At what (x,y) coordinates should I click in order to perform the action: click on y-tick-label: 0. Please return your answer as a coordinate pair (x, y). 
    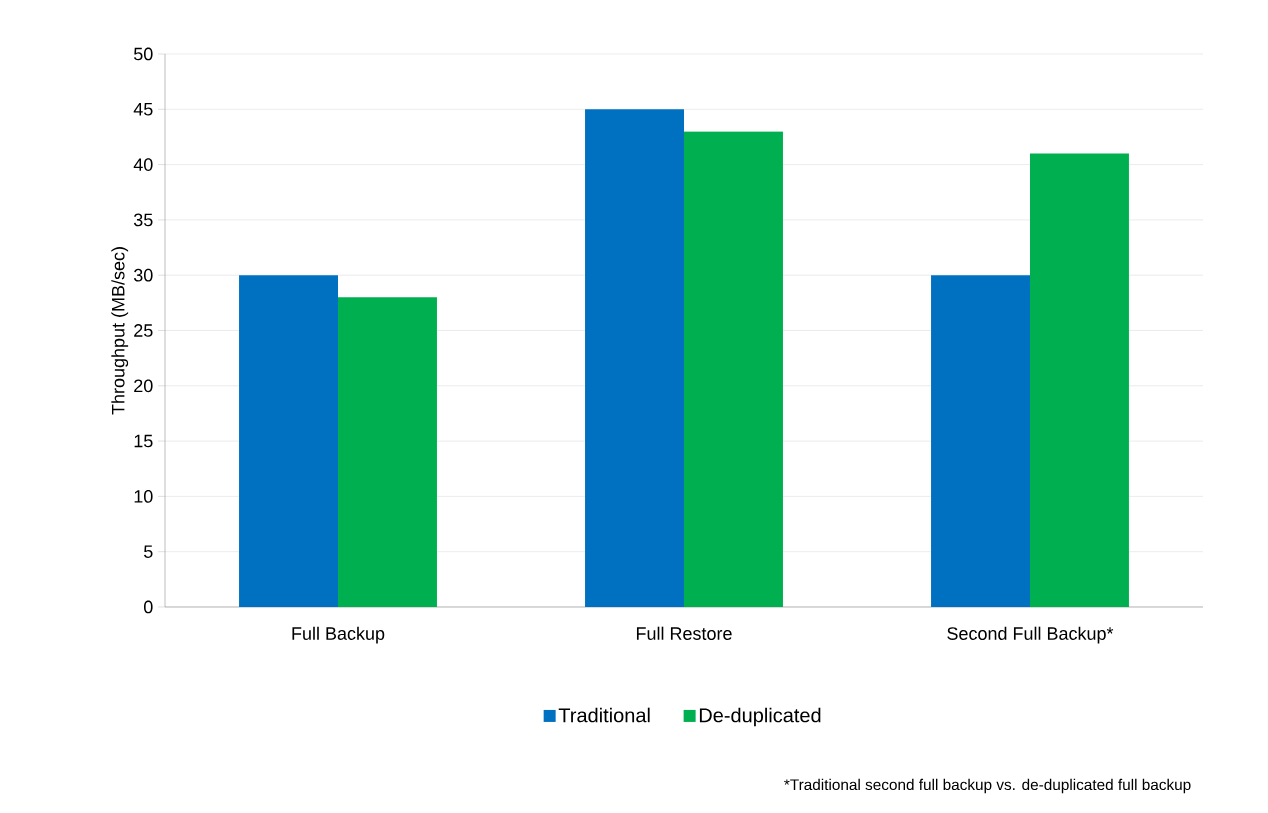
    Looking at the image, I should click on (148, 607).